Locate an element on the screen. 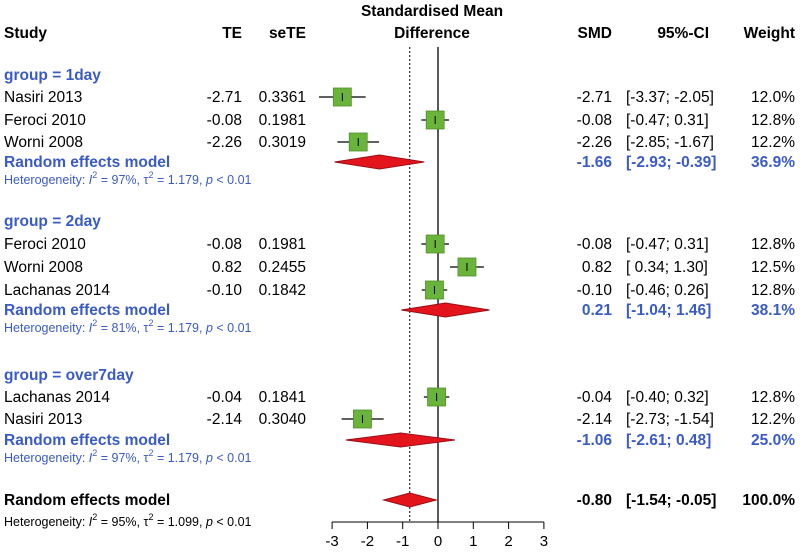 The height and width of the screenshot is (553, 800). random-effects-weight: 25.0% is located at coordinates (773, 440).